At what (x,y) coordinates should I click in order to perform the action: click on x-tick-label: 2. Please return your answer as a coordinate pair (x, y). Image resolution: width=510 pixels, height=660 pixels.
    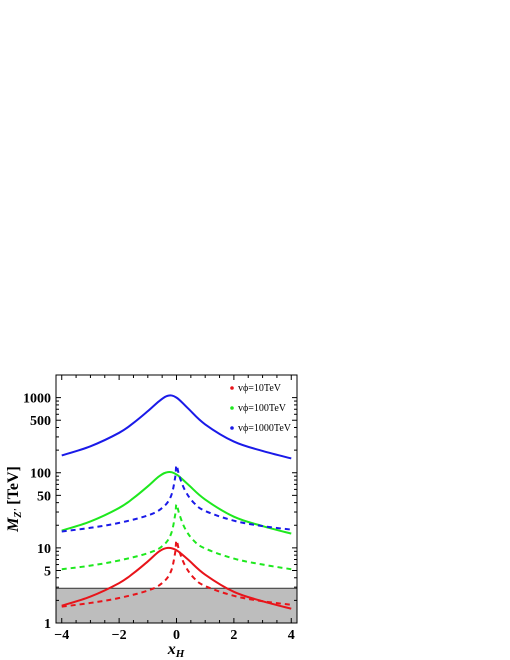
    Looking at the image, I should click on (233, 635).